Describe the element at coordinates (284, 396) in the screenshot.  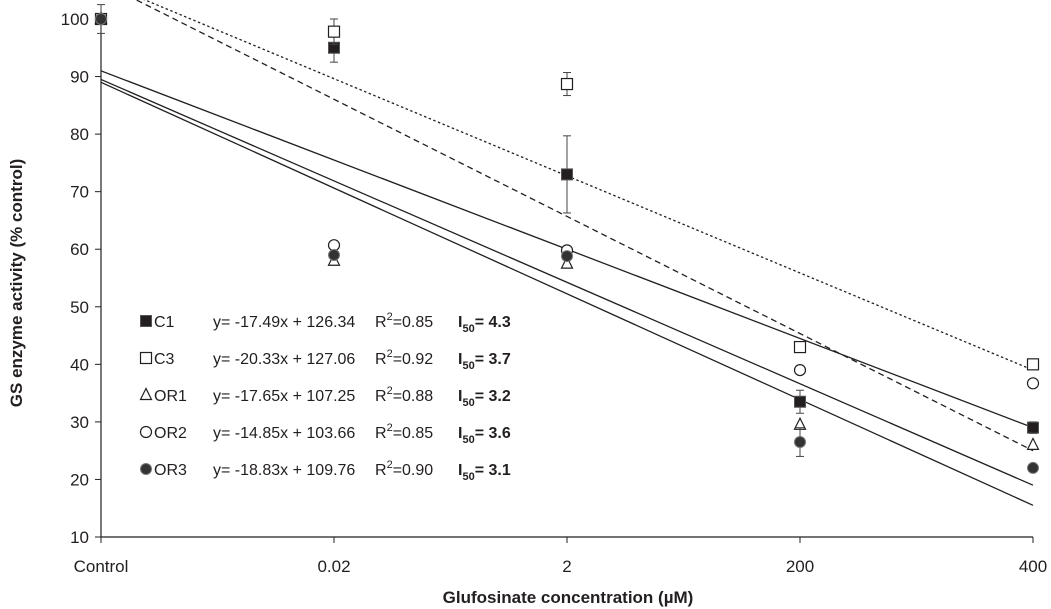
I see `legend-equation: y= -17.65x + 107.25` at that location.